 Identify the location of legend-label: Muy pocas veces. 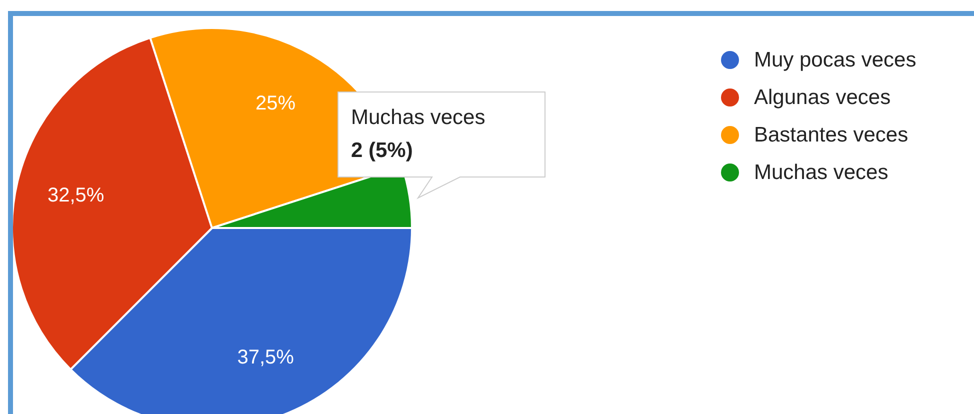
(835, 60).